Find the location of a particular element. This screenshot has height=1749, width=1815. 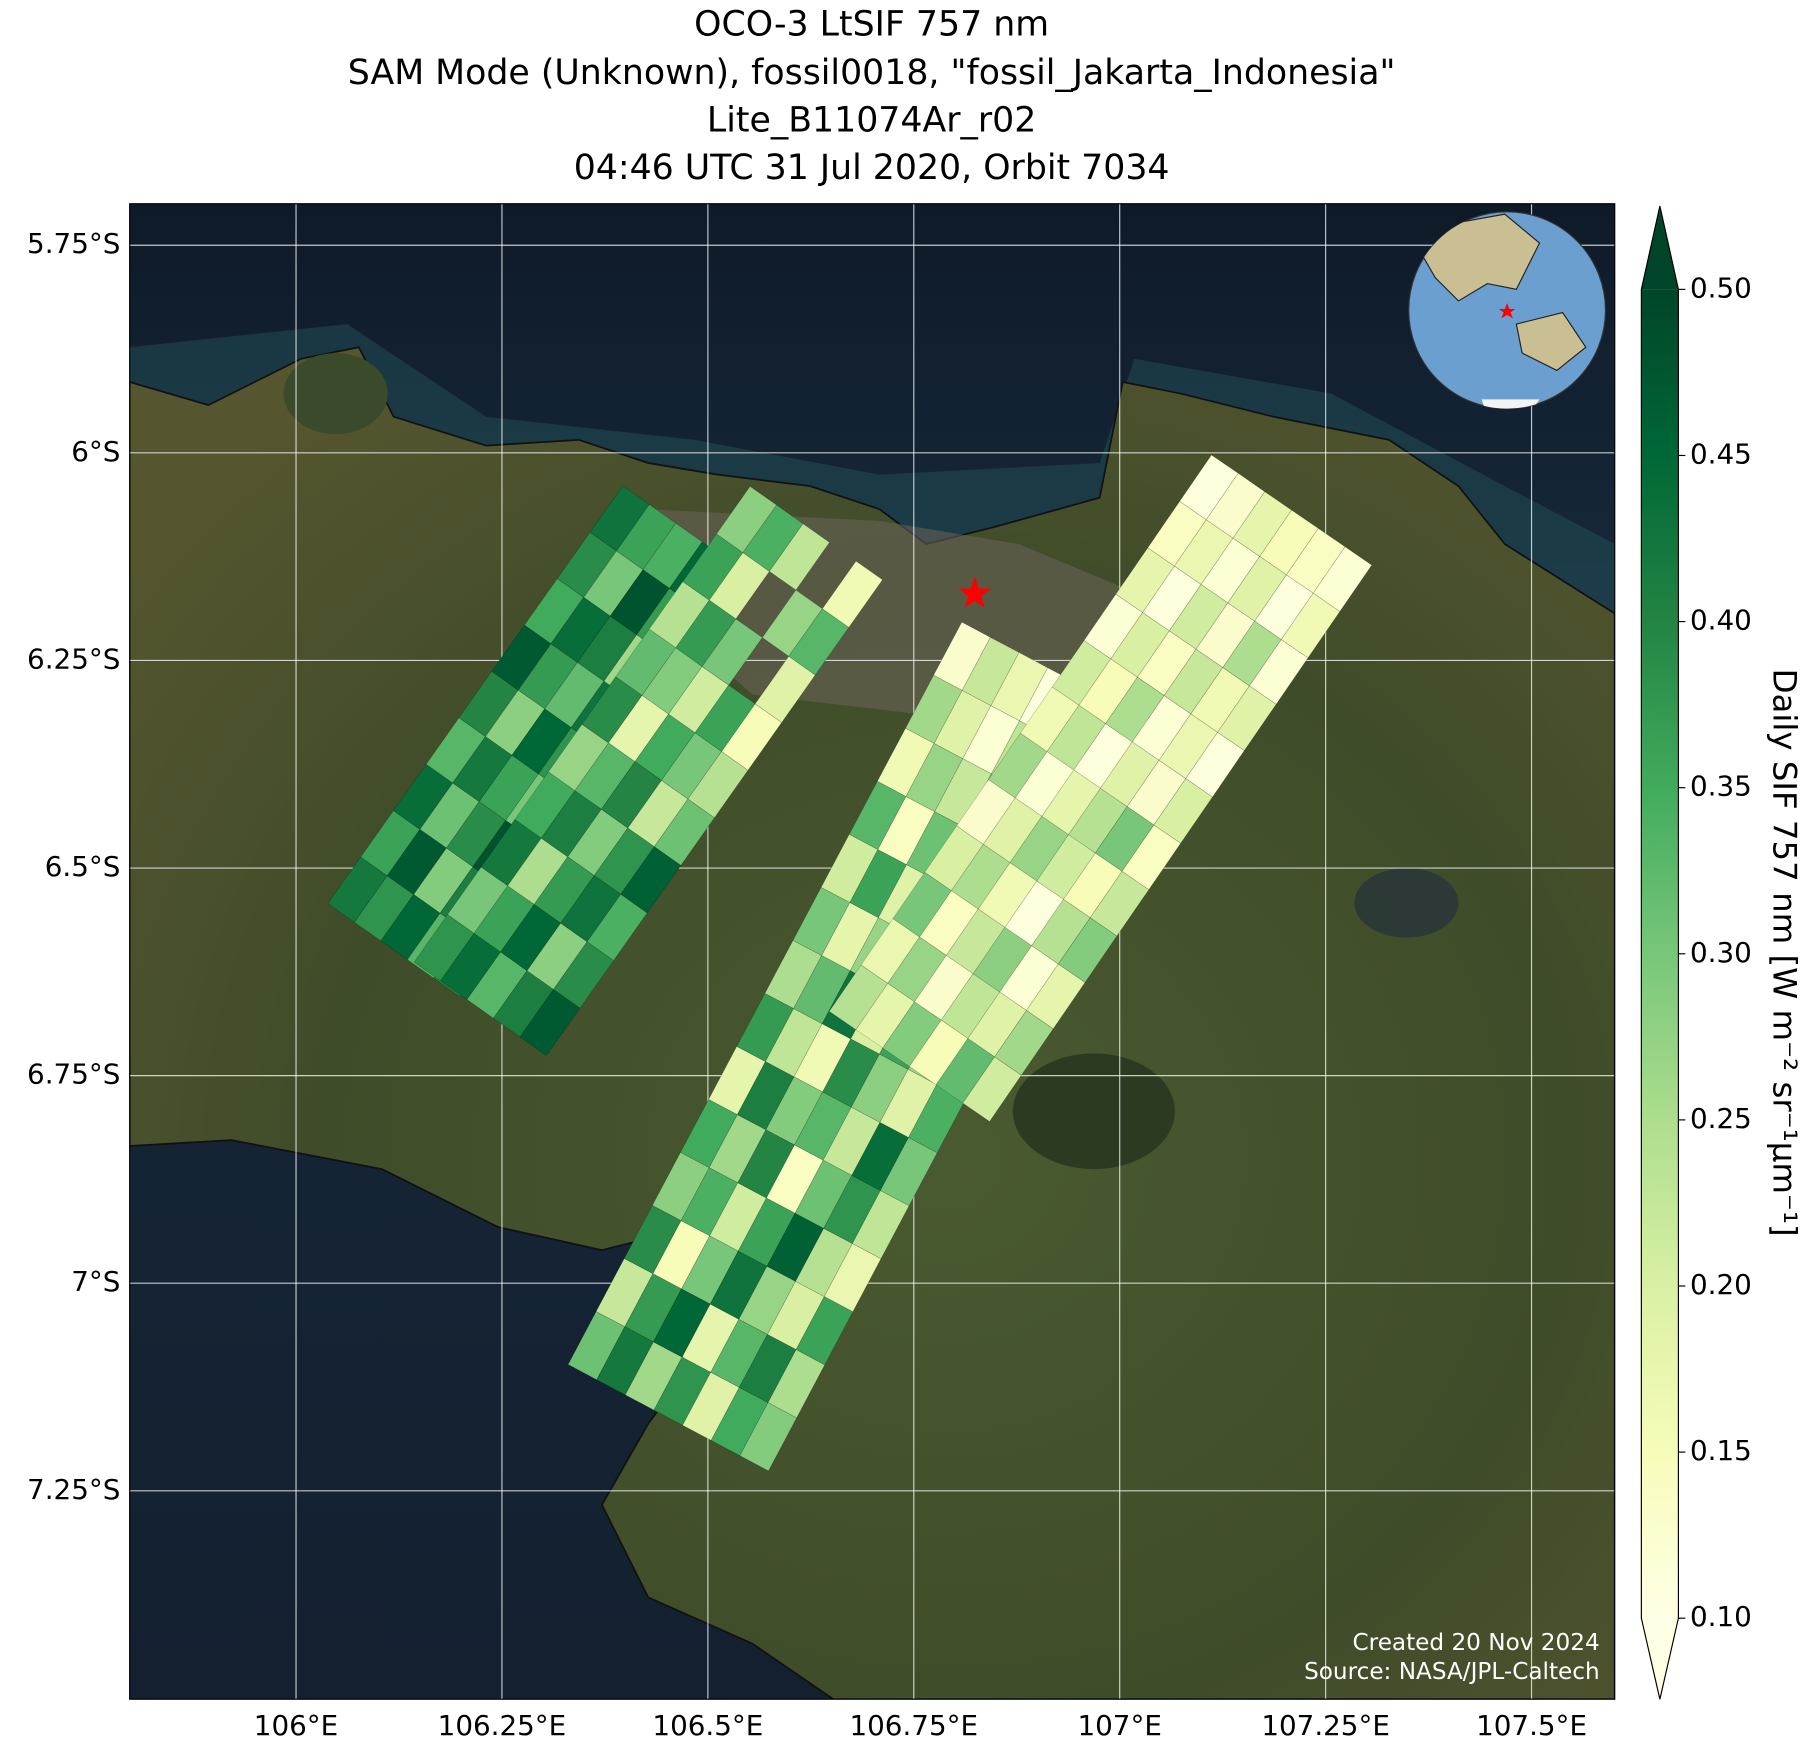

y-tick-label: 6.5°S is located at coordinates (83, 866).